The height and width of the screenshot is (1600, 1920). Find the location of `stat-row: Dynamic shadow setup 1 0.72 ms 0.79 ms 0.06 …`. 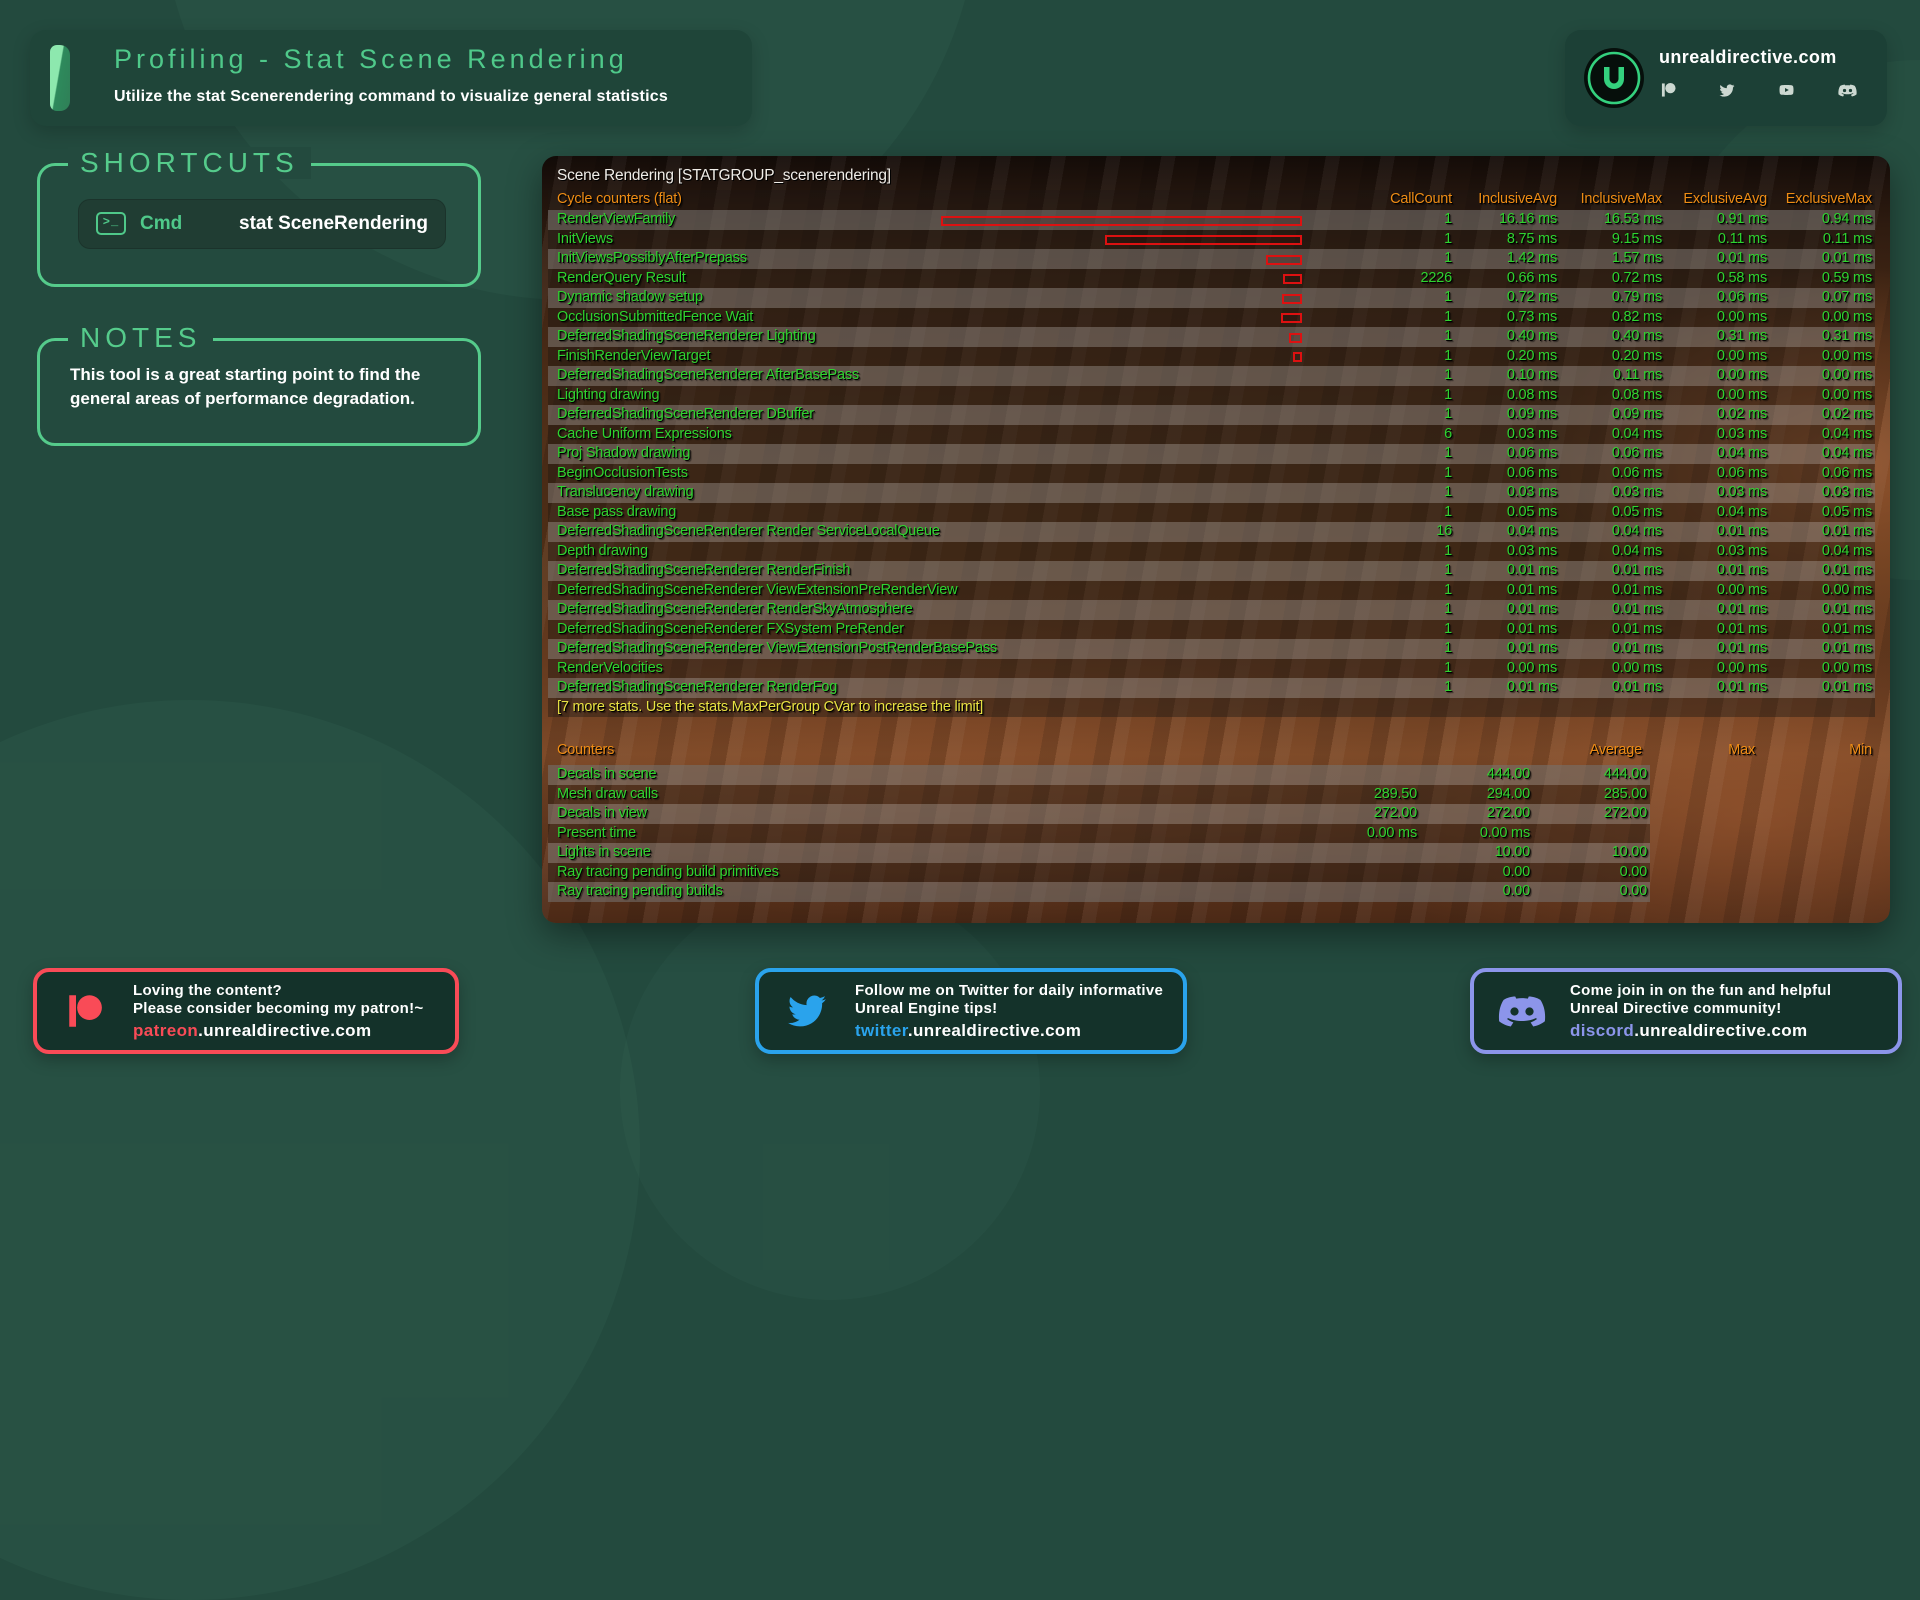

stat-row: Dynamic shadow setup 1 0.72 ms 0.79 ms 0.06 … is located at coordinates (1211, 298).